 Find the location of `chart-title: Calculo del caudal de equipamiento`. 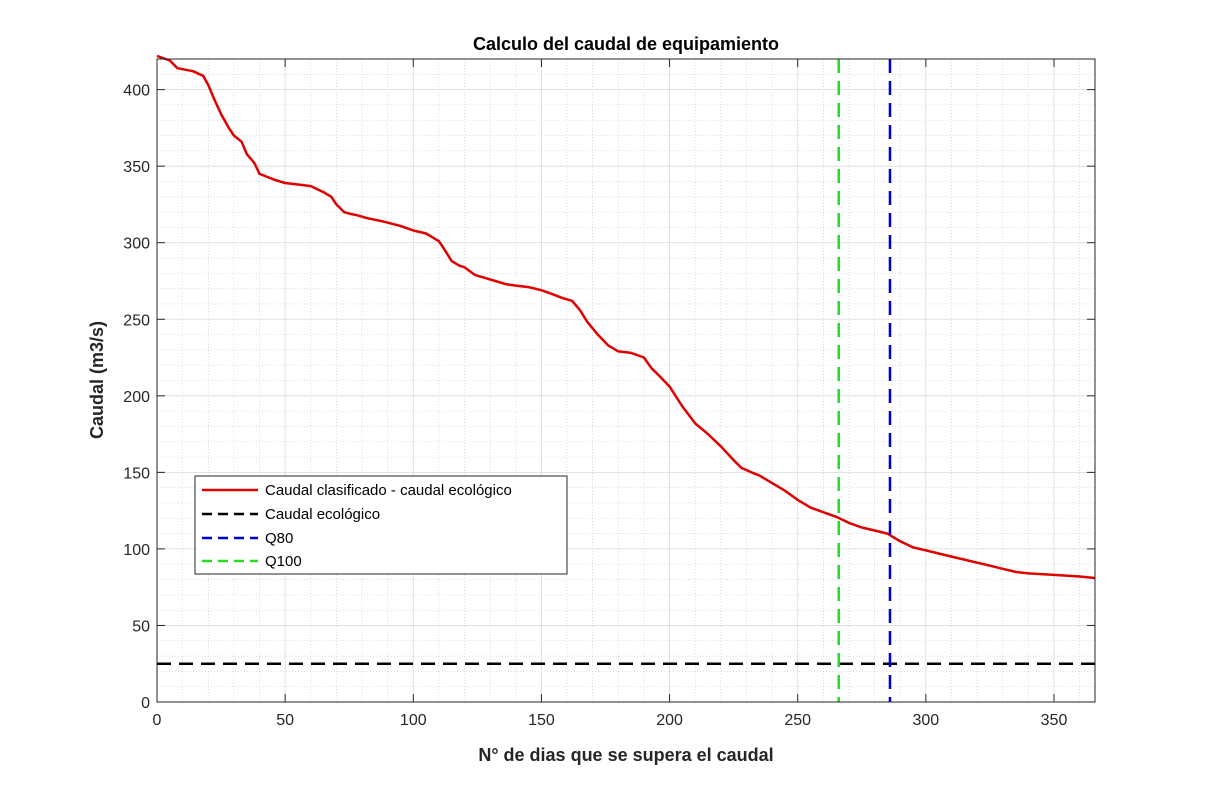

chart-title: Calculo del caudal de equipamiento is located at coordinates (626, 44).